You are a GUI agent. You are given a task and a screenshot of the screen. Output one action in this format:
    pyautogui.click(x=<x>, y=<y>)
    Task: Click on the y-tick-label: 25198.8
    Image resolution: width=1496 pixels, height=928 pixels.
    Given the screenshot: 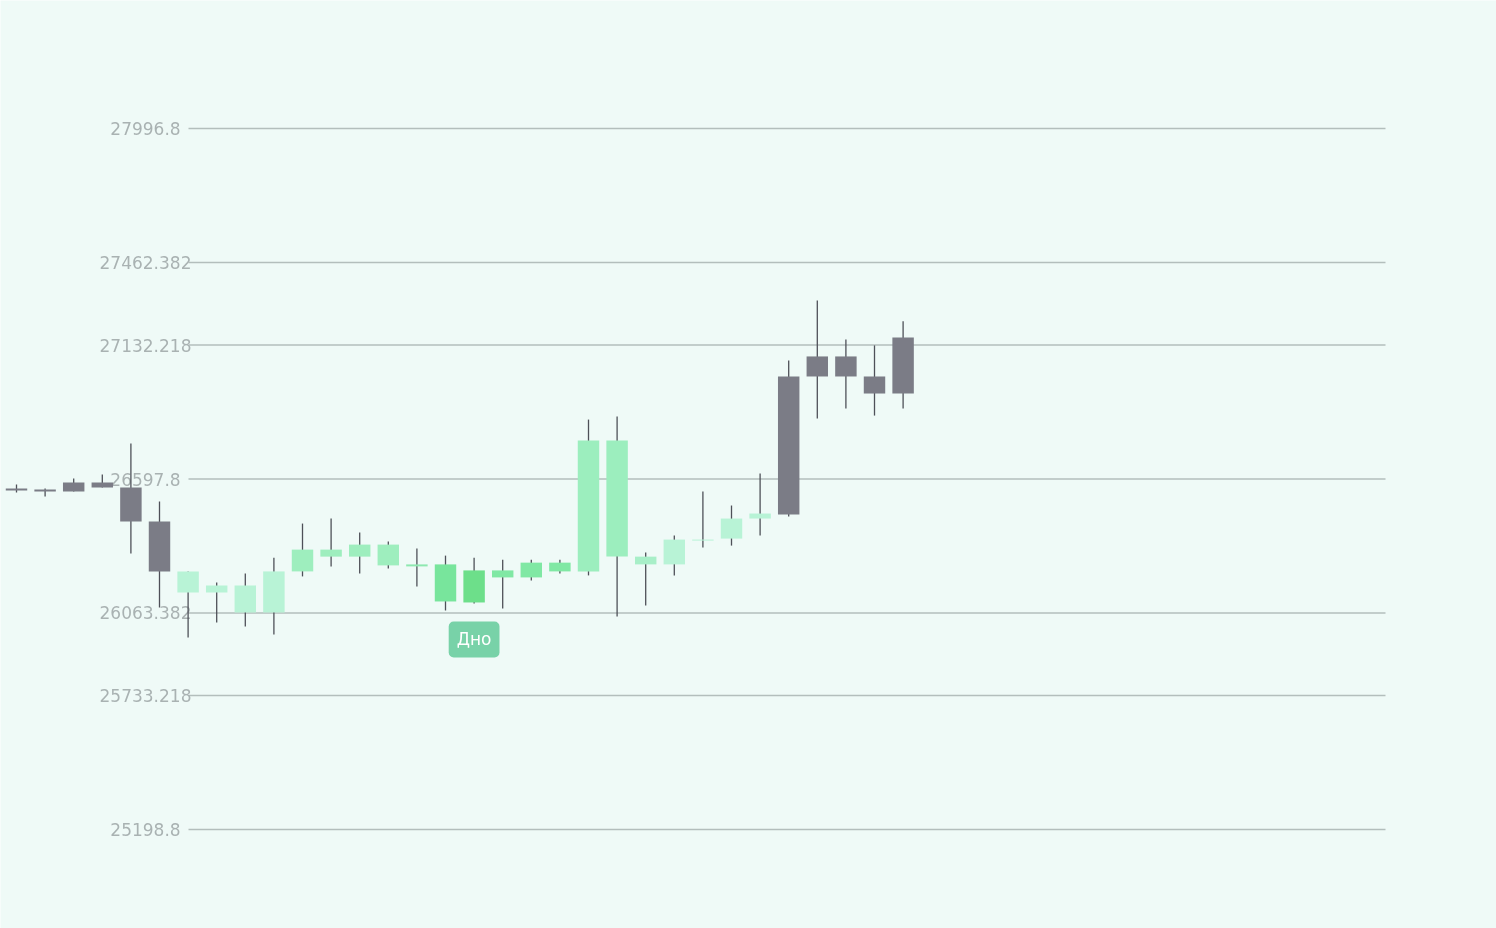 What is the action you would take?
    pyautogui.click(x=145, y=830)
    